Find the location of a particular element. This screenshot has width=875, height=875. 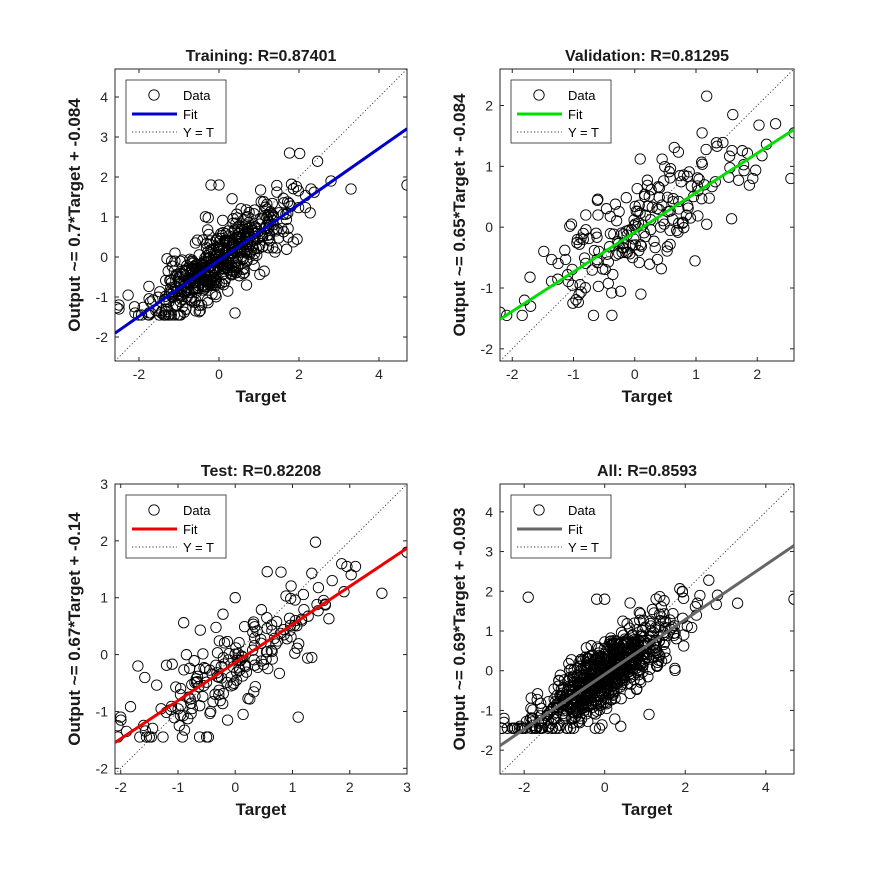

y-tick-label: 0 is located at coordinates (104, 257).